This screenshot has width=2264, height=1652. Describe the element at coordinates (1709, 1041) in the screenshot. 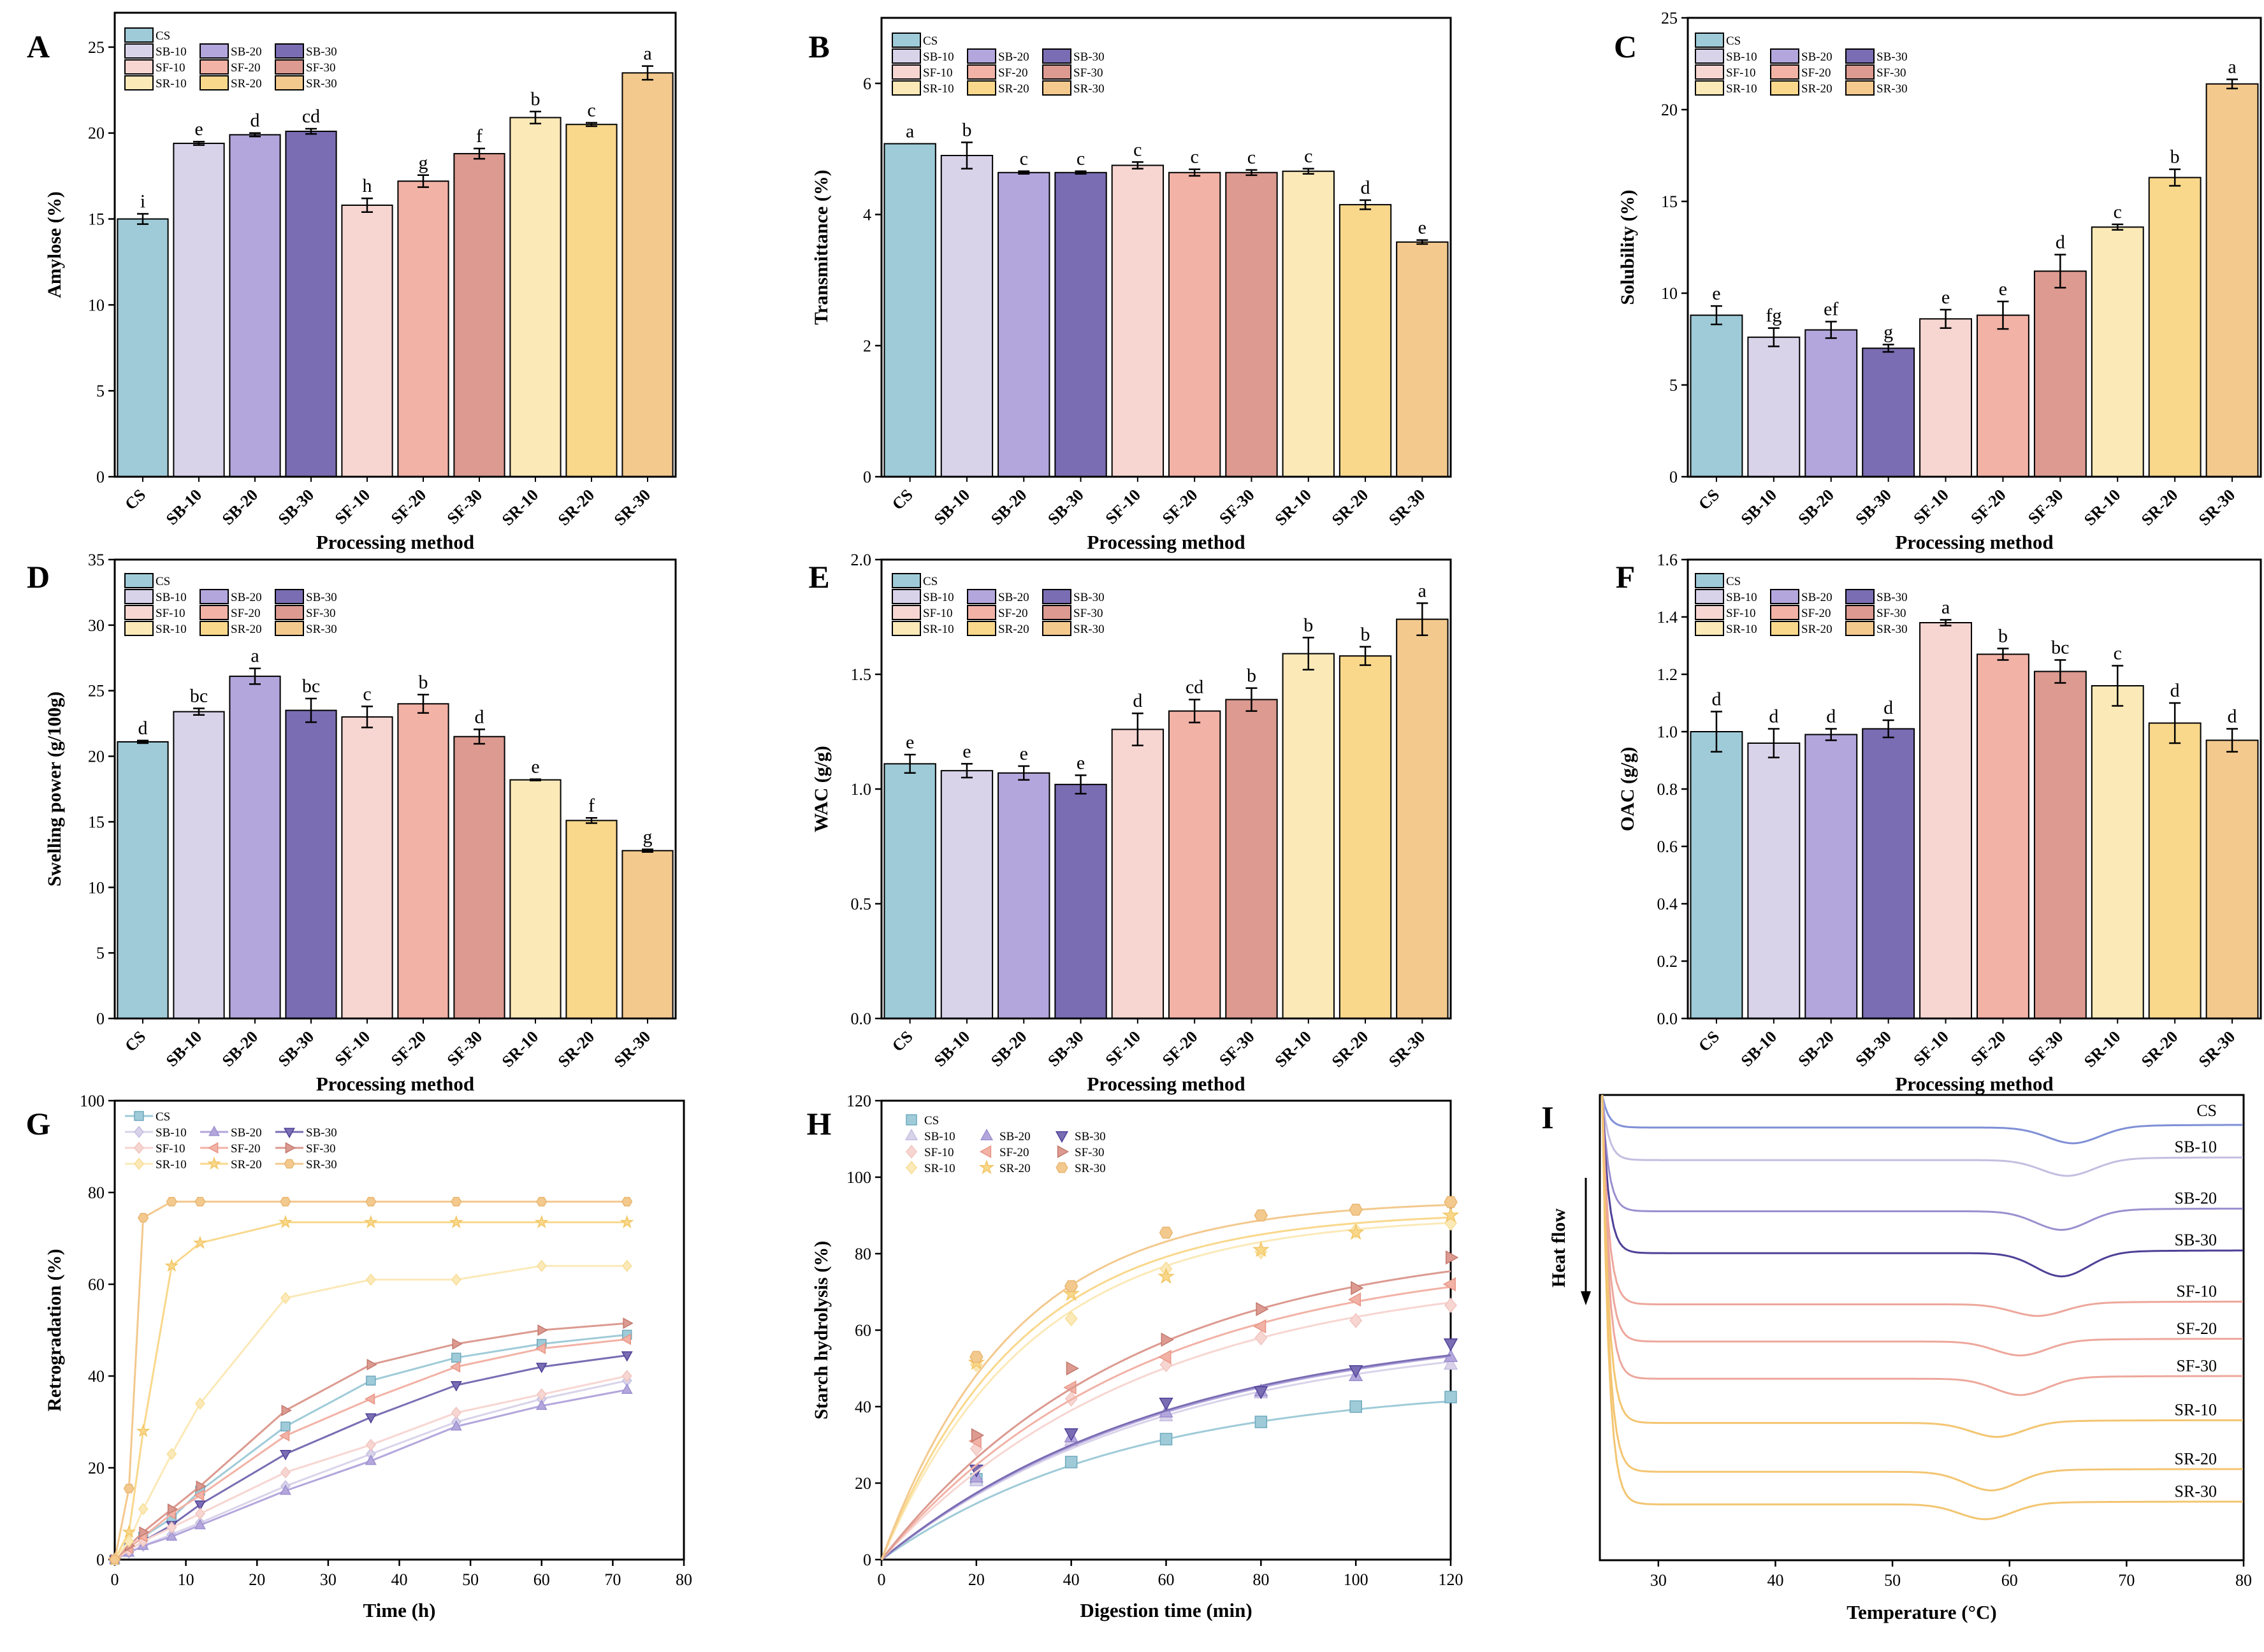

I see `x-tick-label: CS` at that location.